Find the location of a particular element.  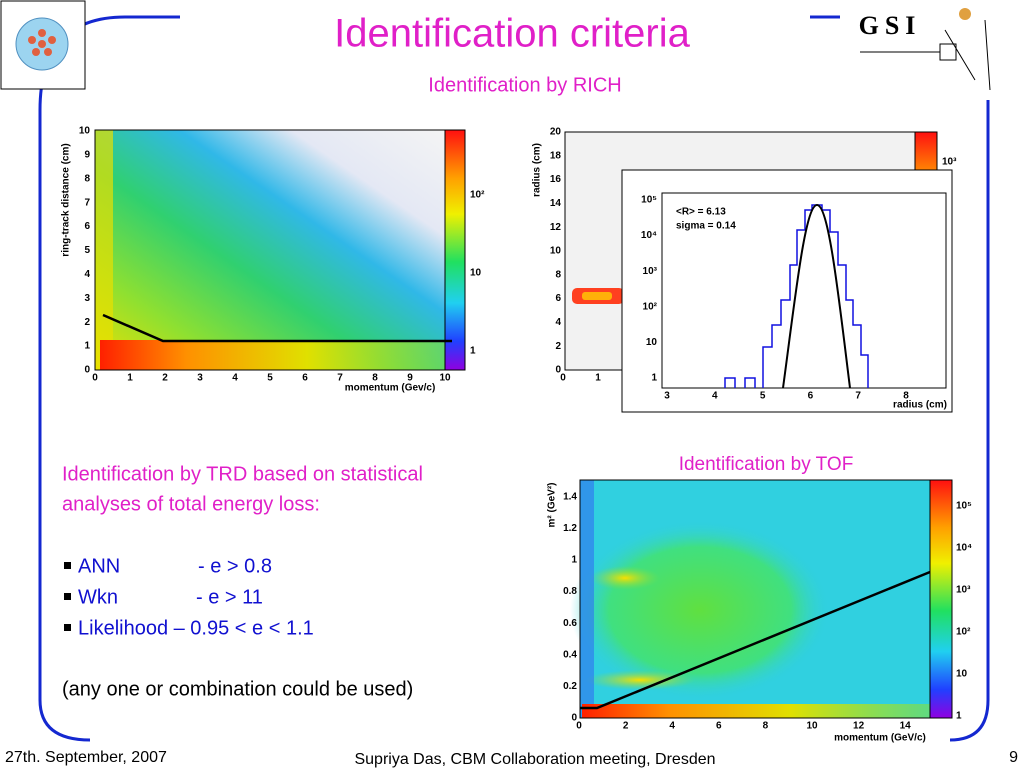

y-tick-label: 0.4 is located at coordinates (570, 654).